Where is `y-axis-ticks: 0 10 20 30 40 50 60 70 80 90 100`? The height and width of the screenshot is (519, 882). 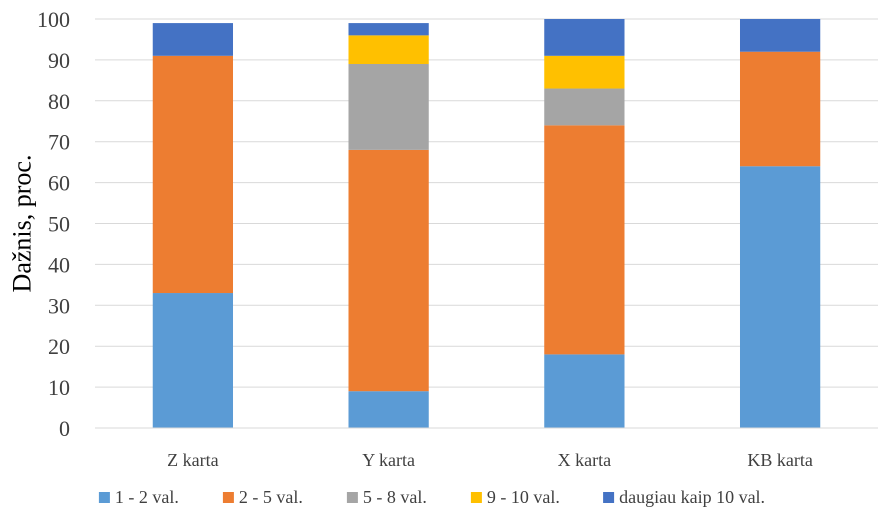 y-axis-ticks: 0 10 20 30 40 50 60 70 80 90 100 is located at coordinates (53, 224).